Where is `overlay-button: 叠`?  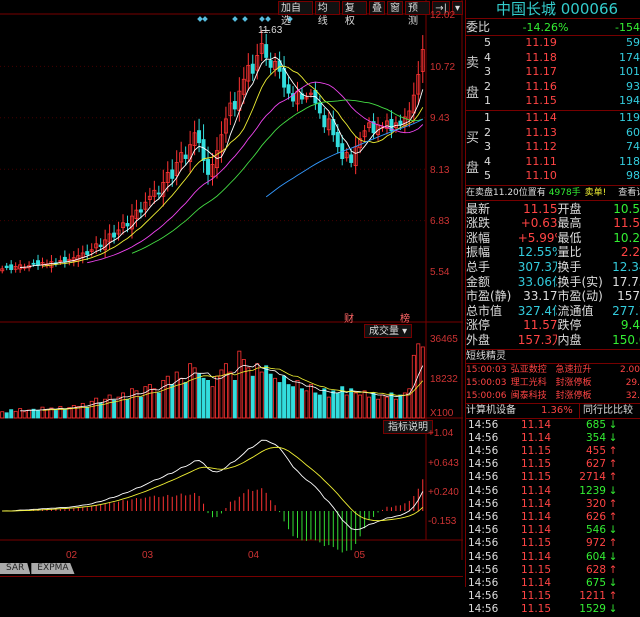
overlay-button: 叠 is located at coordinates (377, 8).